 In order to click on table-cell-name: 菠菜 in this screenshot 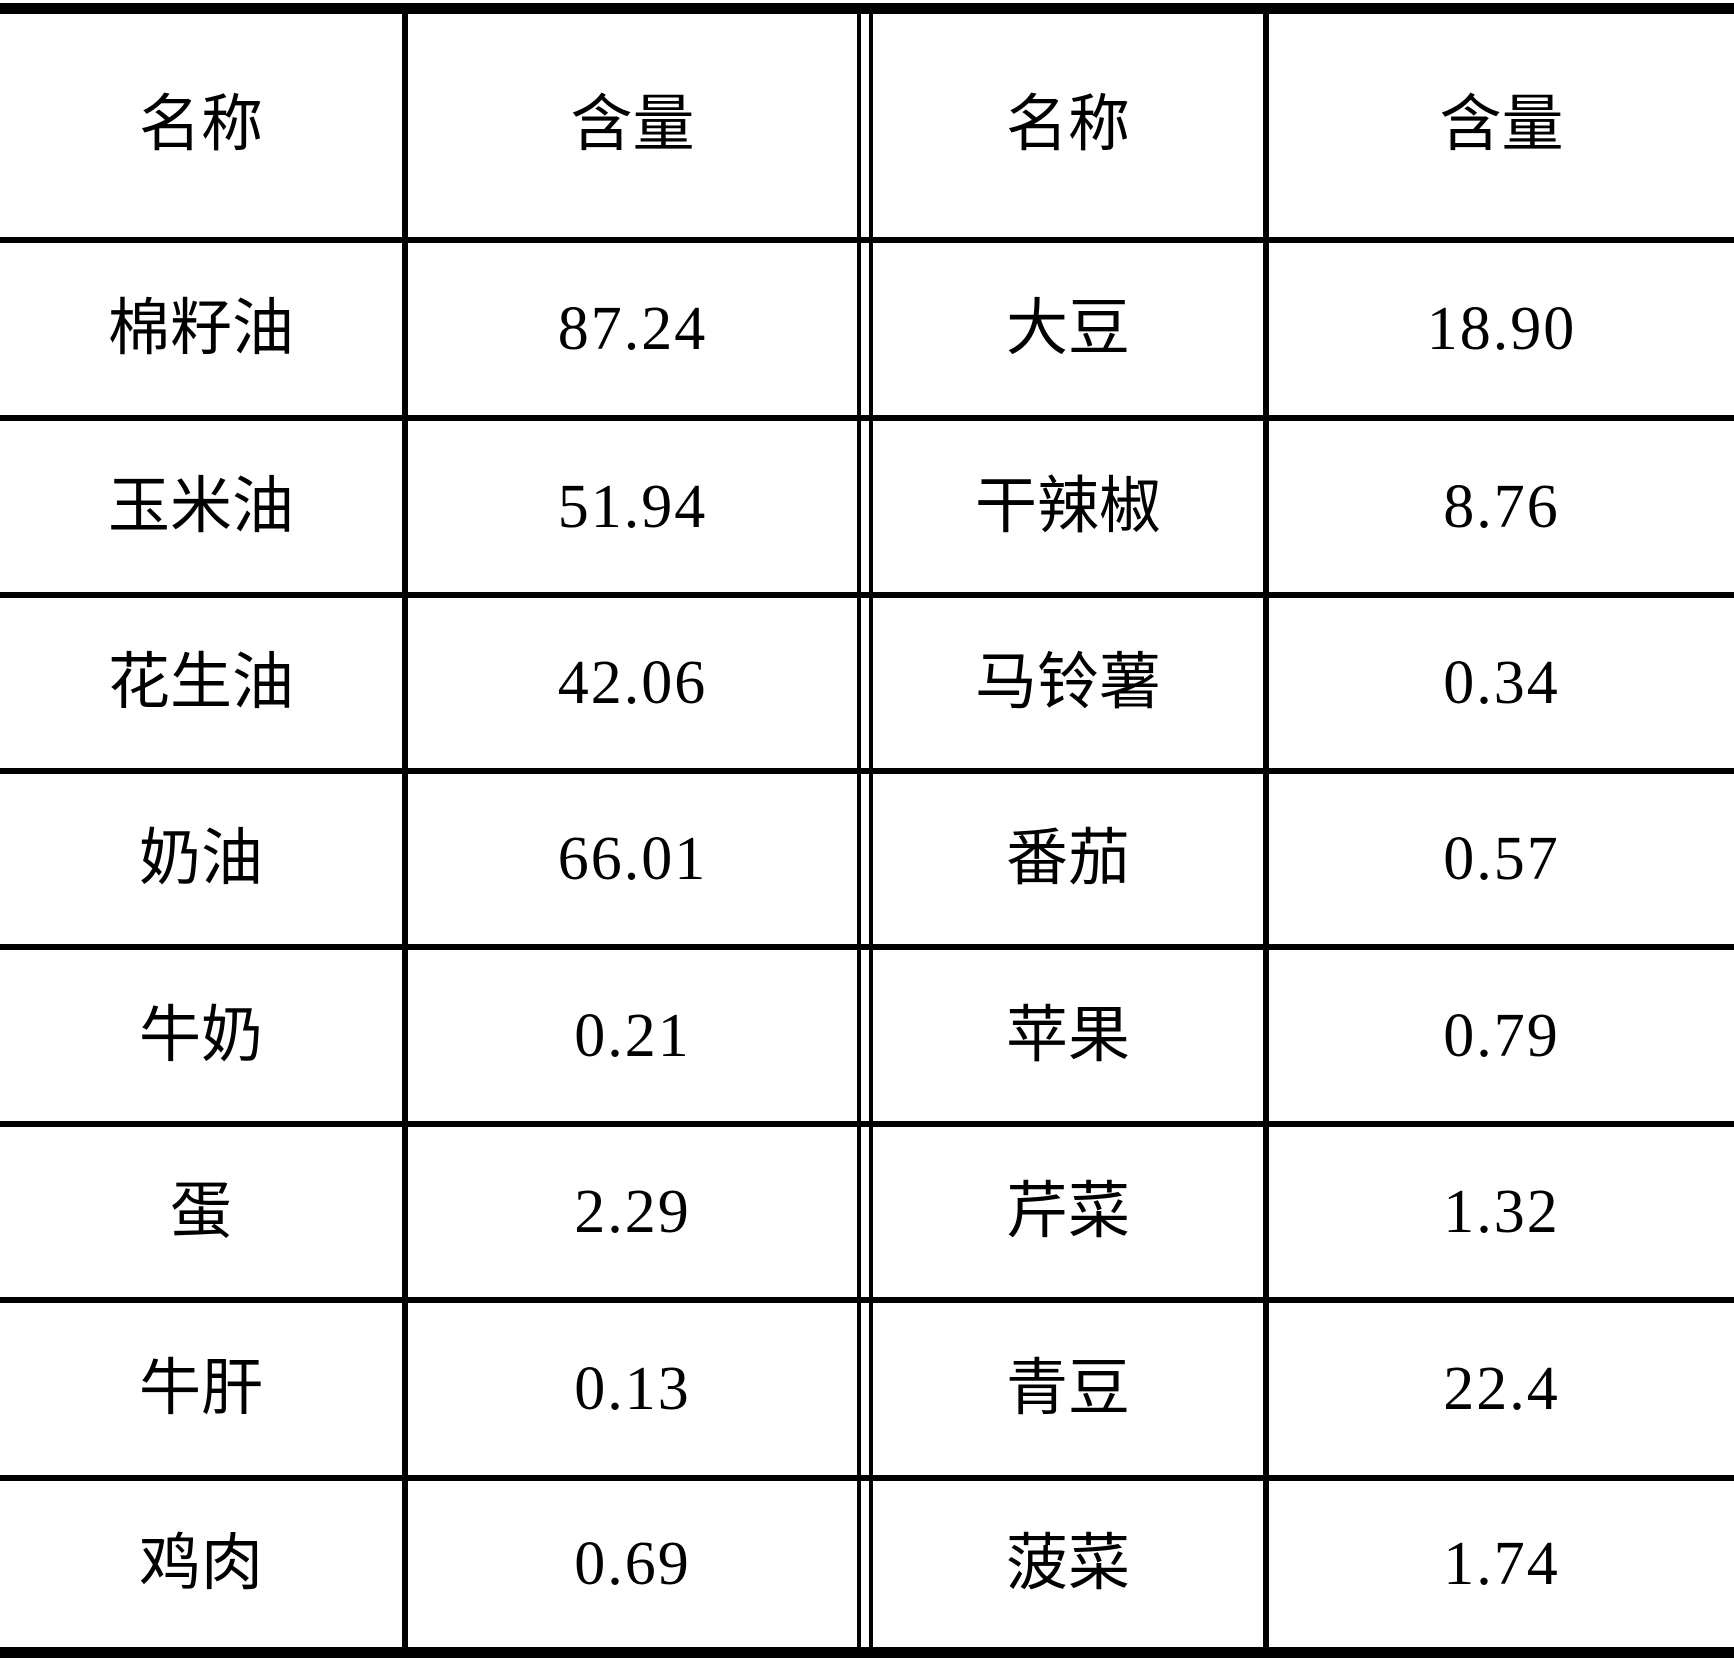, I will do `click(1067, 1564)`.